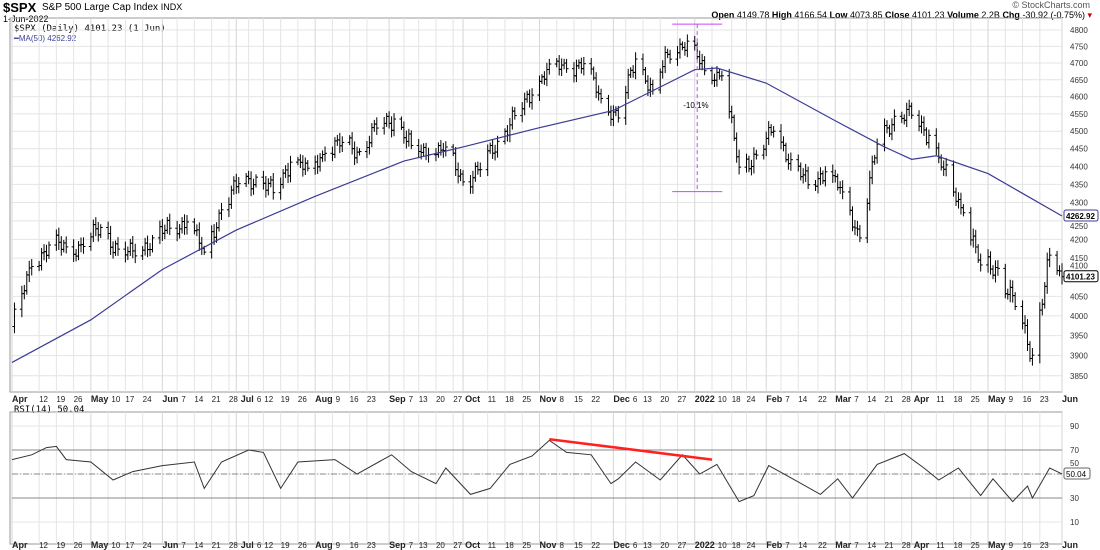 This screenshot has height=550, width=1100. Describe the element at coordinates (49, 410) in the screenshot. I see `rsi-legend: RSI(14) 50.04` at that location.